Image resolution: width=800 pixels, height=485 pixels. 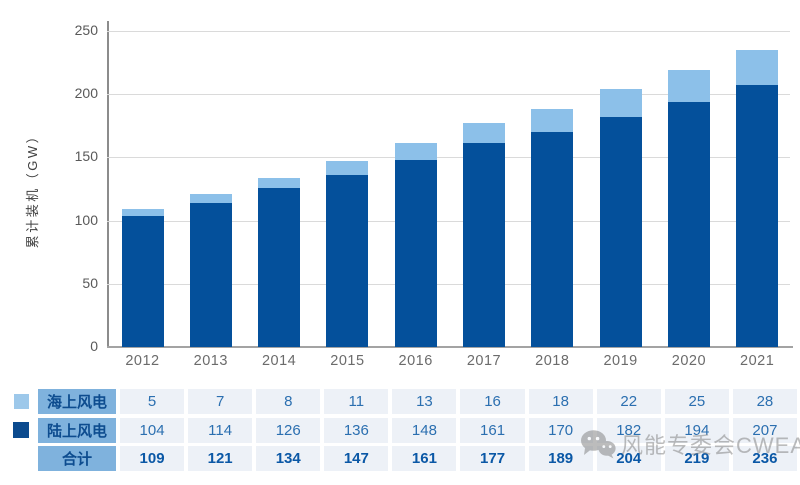 What do you see at coordinates (210, 361) in the screenshot?
I see `x-tick-label-2013: 2013` at bounding box center [210, 361].